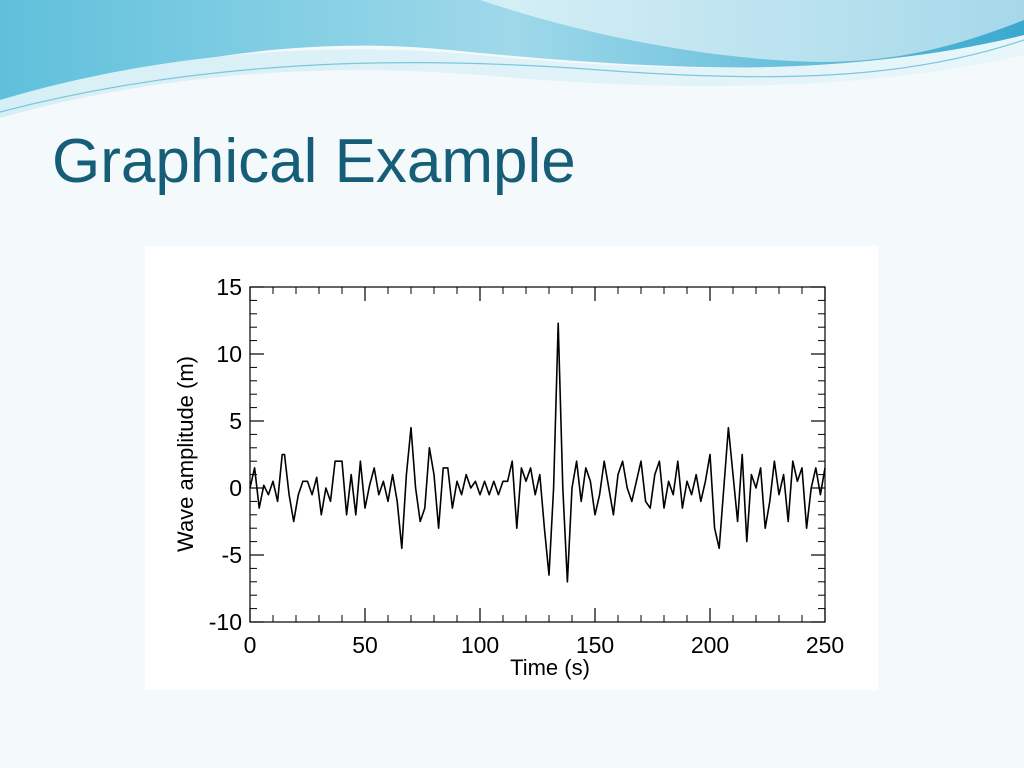 The width and height of the screenshot is (1024, 768). Describe the element at coordinates (550, 667) in the screenshot. I see `x-axis-title: Time (s)` at that location.